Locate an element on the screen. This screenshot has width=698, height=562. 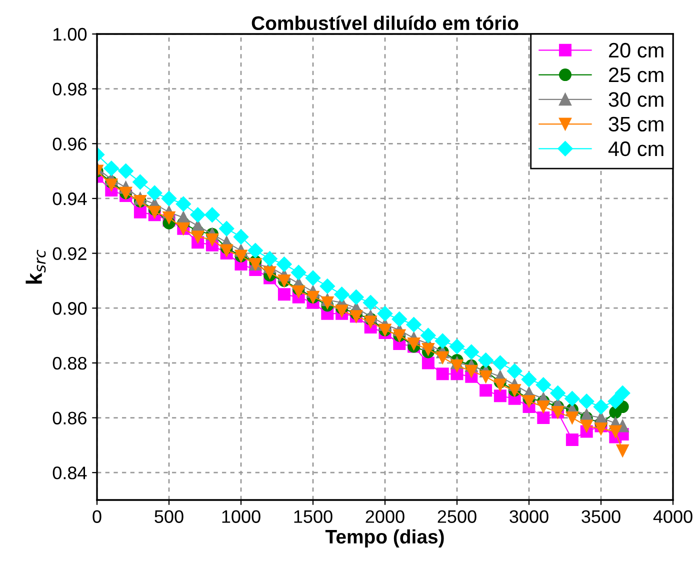
y-tick-label: 0.90 is located at coordinates (69, 308).